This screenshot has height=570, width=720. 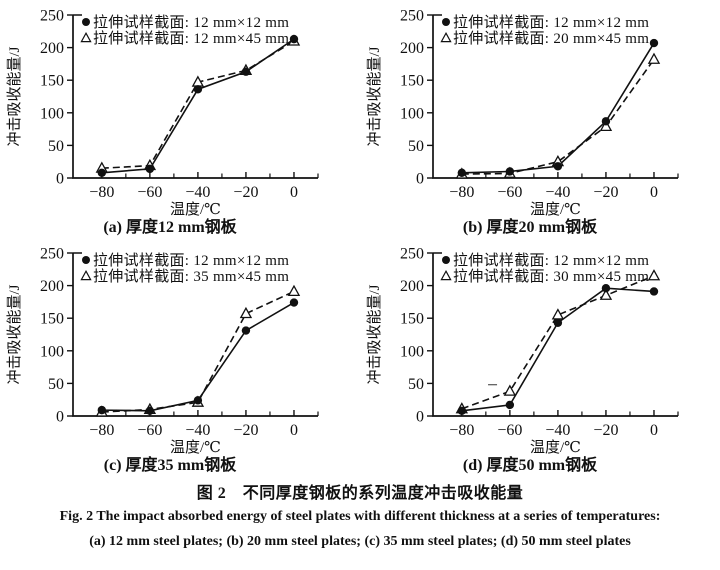 What do you see at coordinates (416, 384) in the screenshot?
I see `y-tick-label: 50` at bounding box center [416, 384].